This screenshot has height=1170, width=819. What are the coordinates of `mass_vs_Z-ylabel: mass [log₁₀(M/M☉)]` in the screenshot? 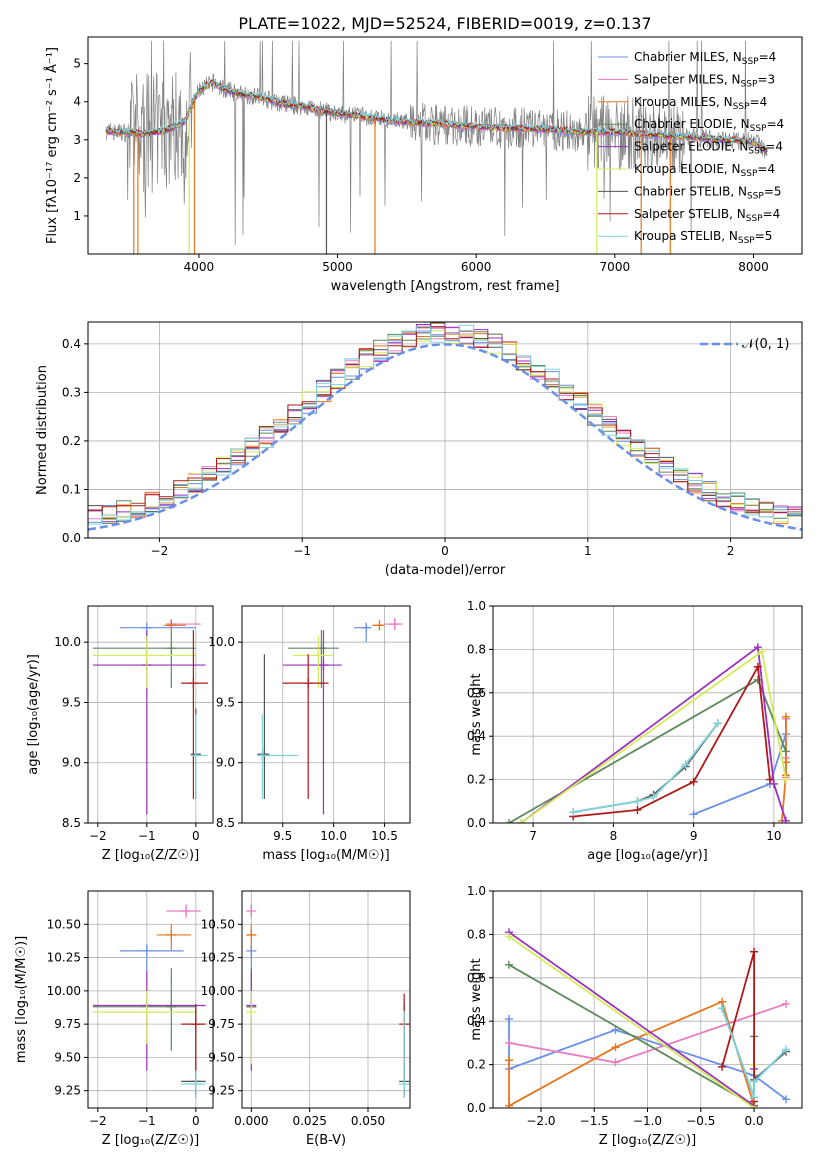 It's located at (21, 999).